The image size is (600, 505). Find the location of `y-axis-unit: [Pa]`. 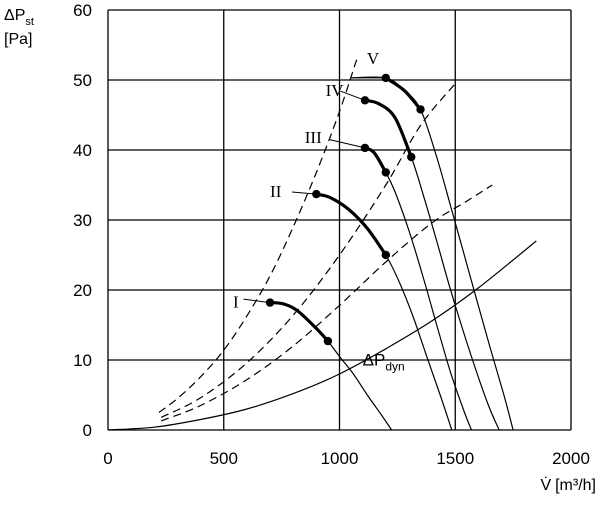

y-axis-unit: [Pa] is located at coordinates (18, 39).